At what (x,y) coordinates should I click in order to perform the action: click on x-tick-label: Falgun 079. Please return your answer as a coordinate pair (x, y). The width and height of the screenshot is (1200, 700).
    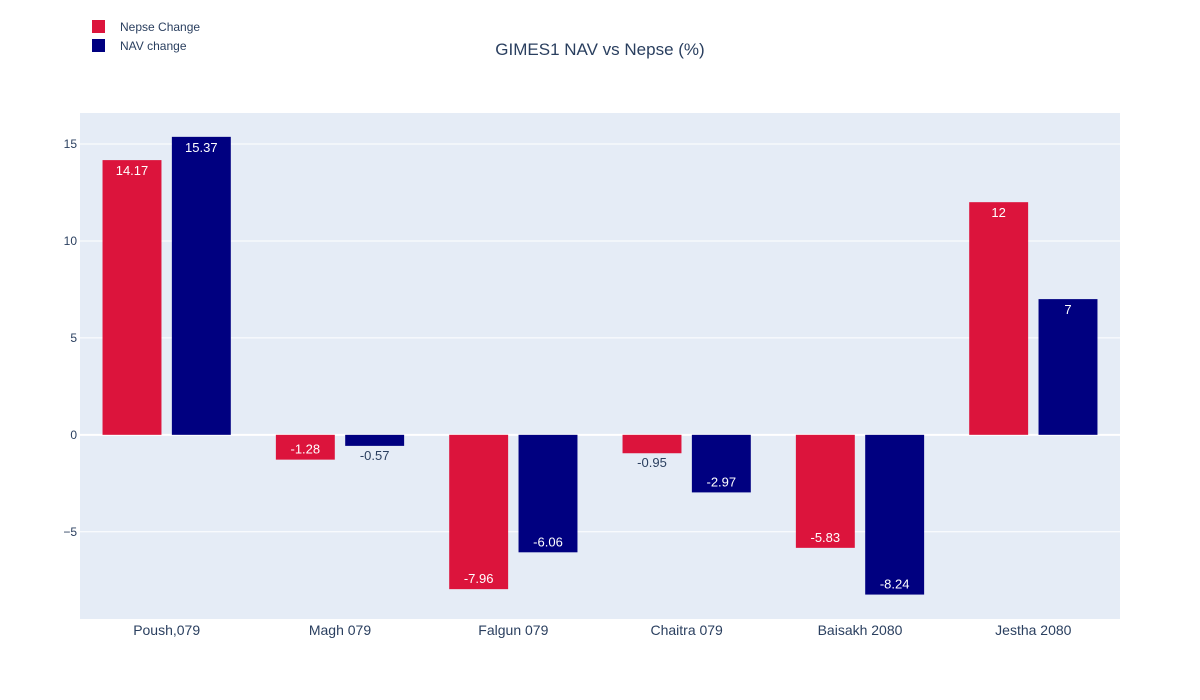
    Looking at the image, I should click on (513, 630).